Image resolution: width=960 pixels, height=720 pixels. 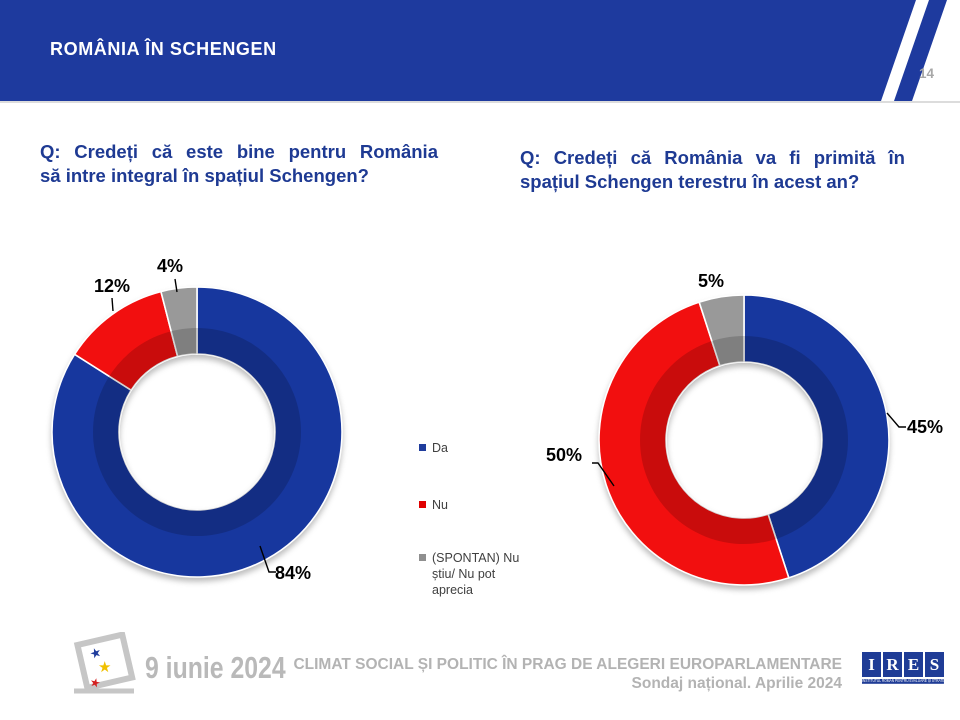 I want to click on donut-chart-right, so click(x=744, y=440).